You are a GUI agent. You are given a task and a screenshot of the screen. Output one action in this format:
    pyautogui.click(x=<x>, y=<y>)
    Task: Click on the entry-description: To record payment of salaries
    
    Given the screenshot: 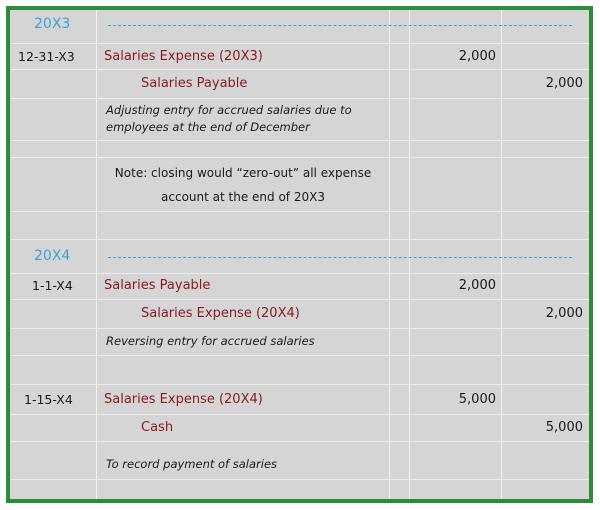 What is the action you would take?
    pyautogui.click(x=192, y=464)
    